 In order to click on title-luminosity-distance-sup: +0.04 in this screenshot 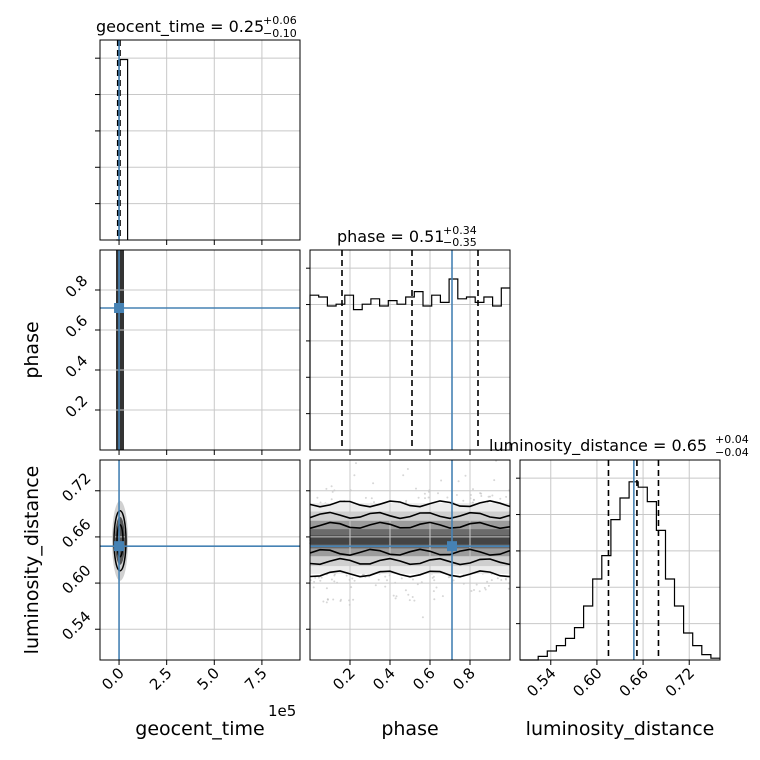, I will do `click(732, 439)`.